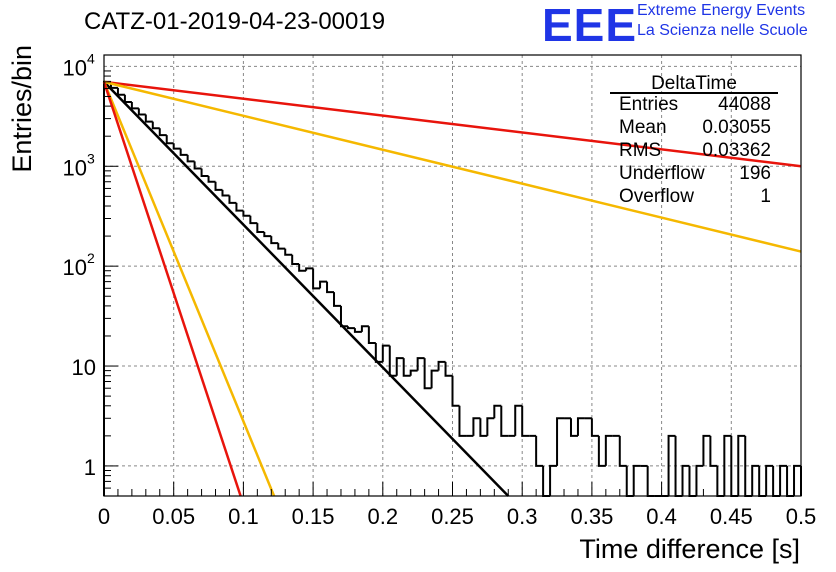 This screenshot has width=836, height=572. Describe the element at coordinates (656, 196) in the screenshot. I see `stats-label: Overflow` at that location.